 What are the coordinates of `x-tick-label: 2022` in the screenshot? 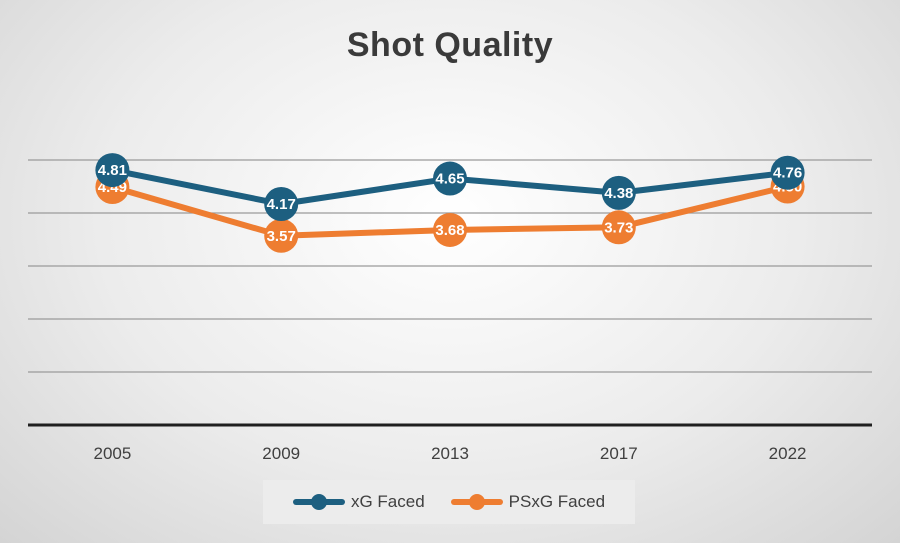 It's located at (788, 453).